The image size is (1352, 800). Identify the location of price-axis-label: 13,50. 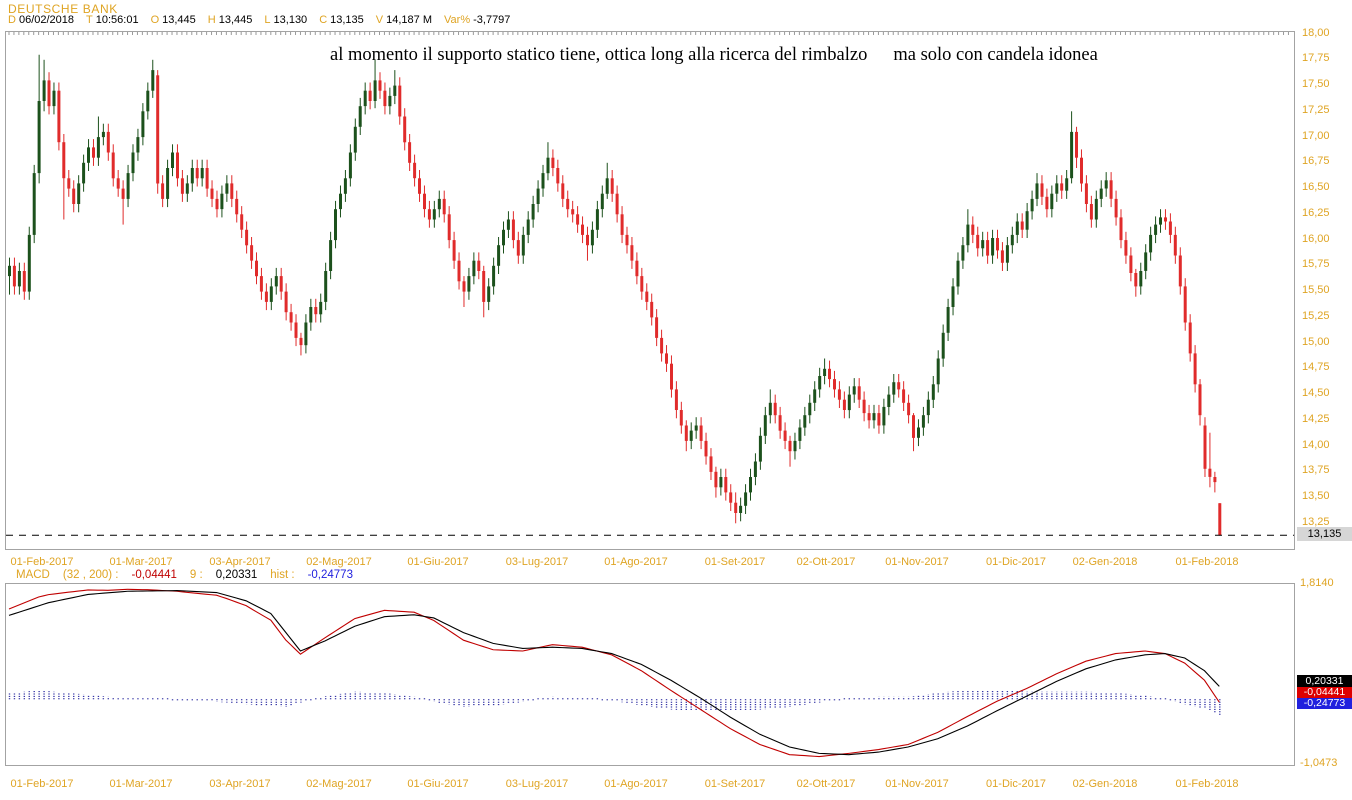
(1316, 496).